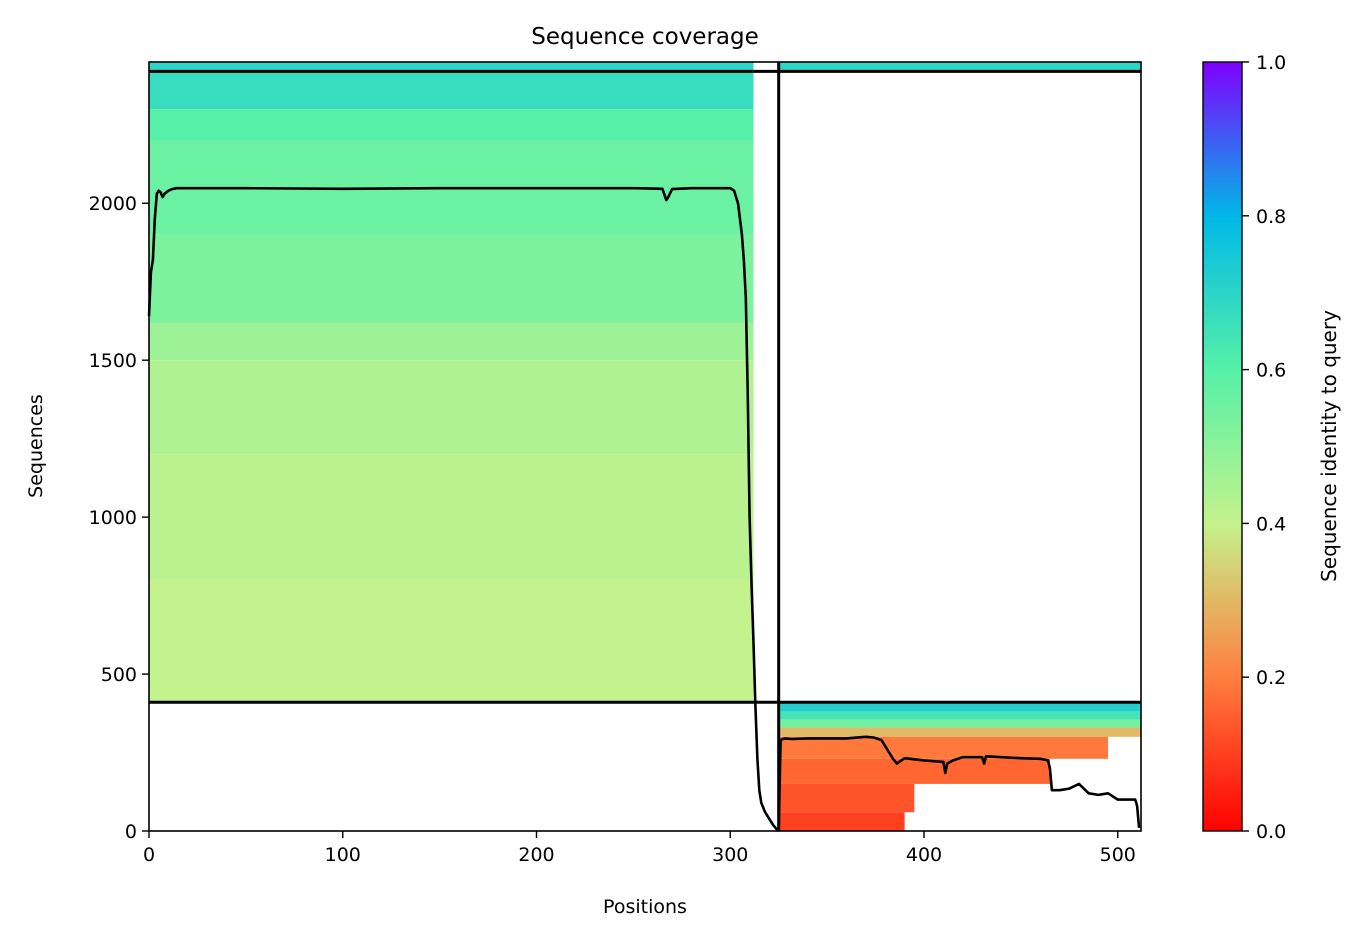  I want to click on colorbar-tick-label: 0.6, so click(1271, 371).